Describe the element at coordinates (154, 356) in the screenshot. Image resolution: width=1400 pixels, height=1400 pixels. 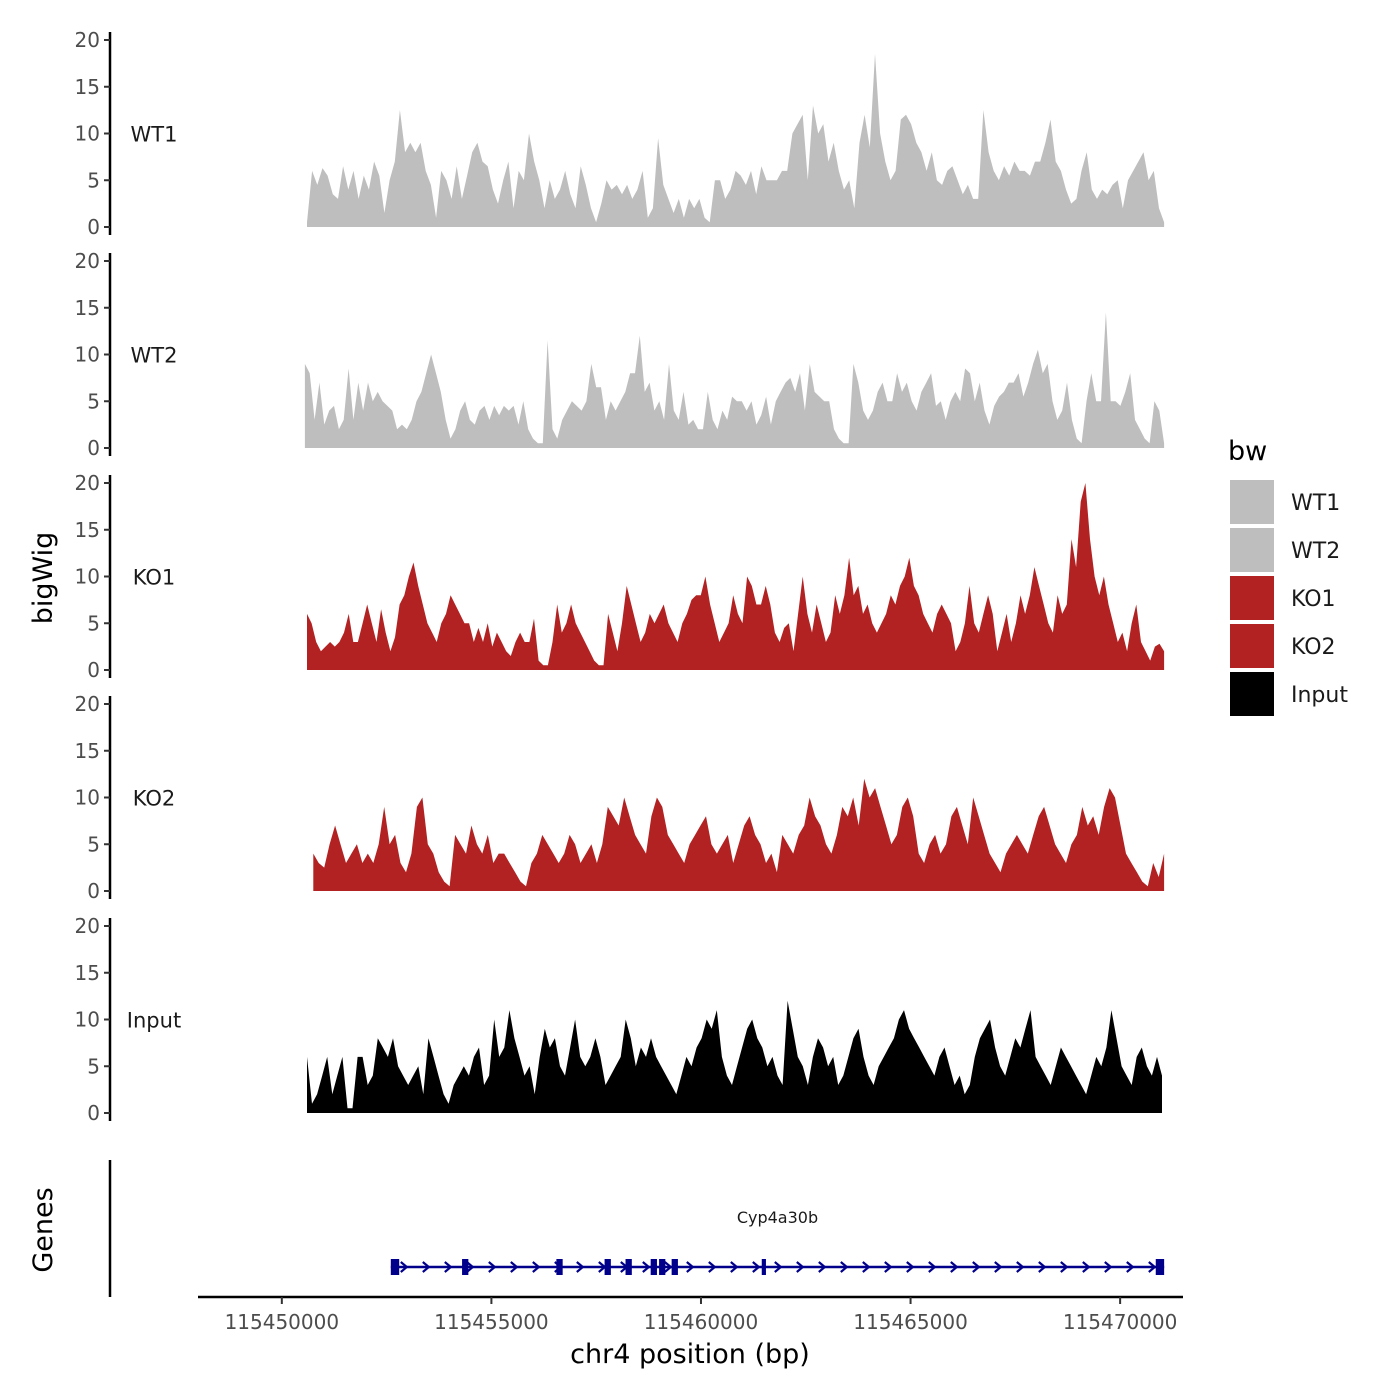
I see `track-label: WT2` at that location.